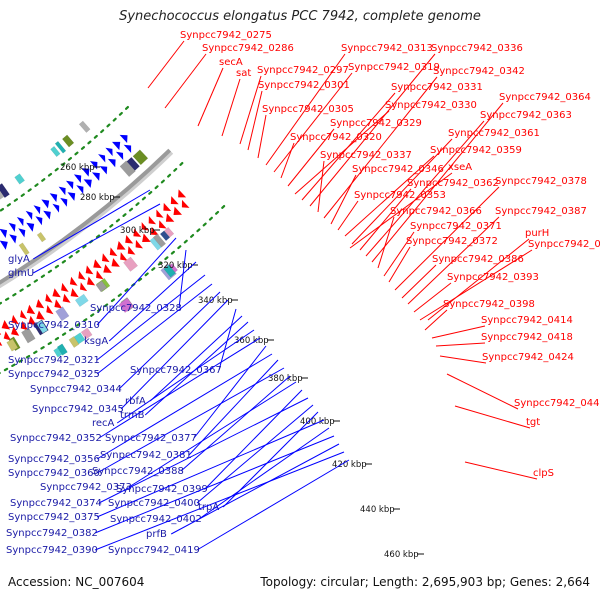 The height and width of the screenshot is (600, 600). Describe the element at coordinates (251, 341) in the screenshot. I see `tick-label: 360 kbp` at that location.